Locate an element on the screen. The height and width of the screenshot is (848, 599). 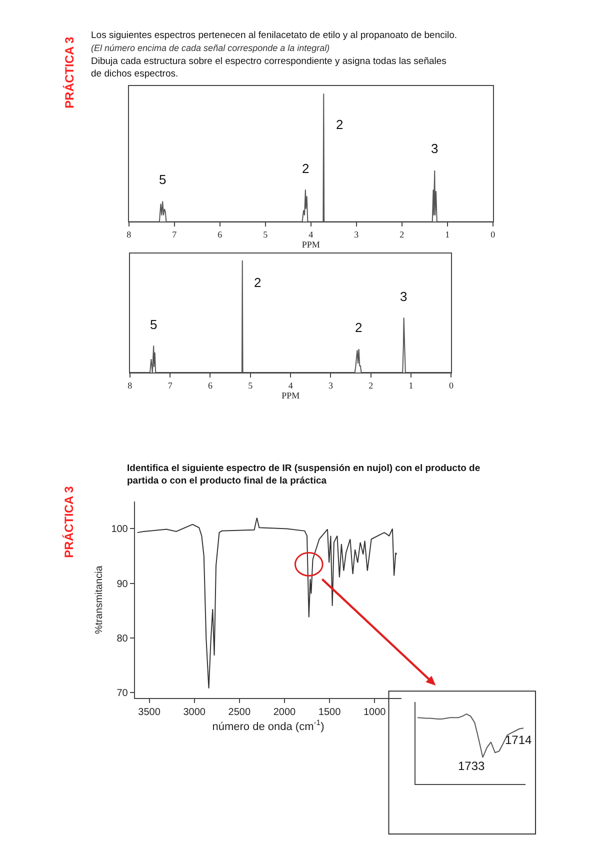
text: Dibuja cada estructura sobre el espectro correspondiente y asigna todas las señales de dichos espectros. is located at coordinates (269, 68).